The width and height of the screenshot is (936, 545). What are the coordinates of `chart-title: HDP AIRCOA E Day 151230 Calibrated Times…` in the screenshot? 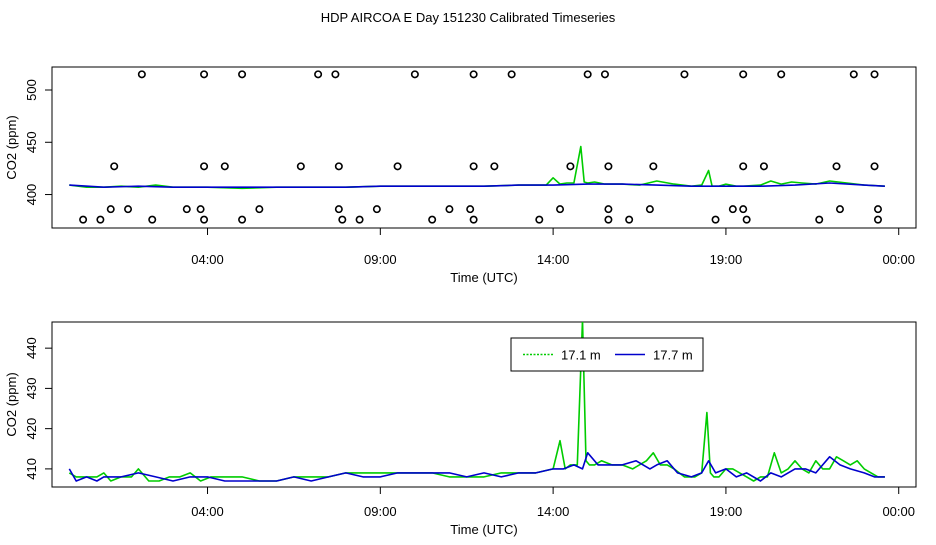 It's located at (468, 17).